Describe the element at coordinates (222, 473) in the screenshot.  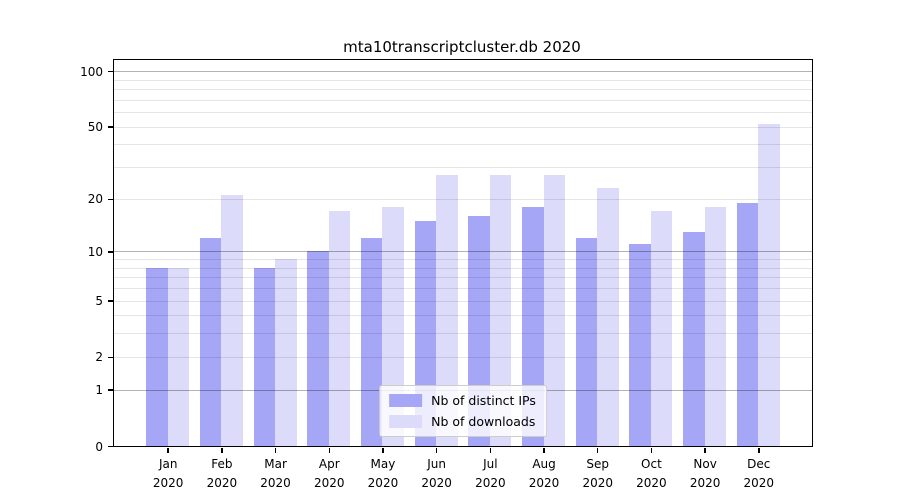
I see `x-tick-label-feb: Feb 2020` at that location.